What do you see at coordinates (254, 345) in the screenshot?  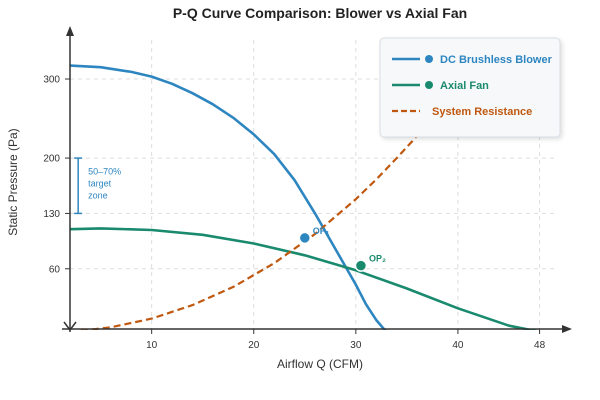 I see `x-tick-label: 20` at bounding box center [254, 345].